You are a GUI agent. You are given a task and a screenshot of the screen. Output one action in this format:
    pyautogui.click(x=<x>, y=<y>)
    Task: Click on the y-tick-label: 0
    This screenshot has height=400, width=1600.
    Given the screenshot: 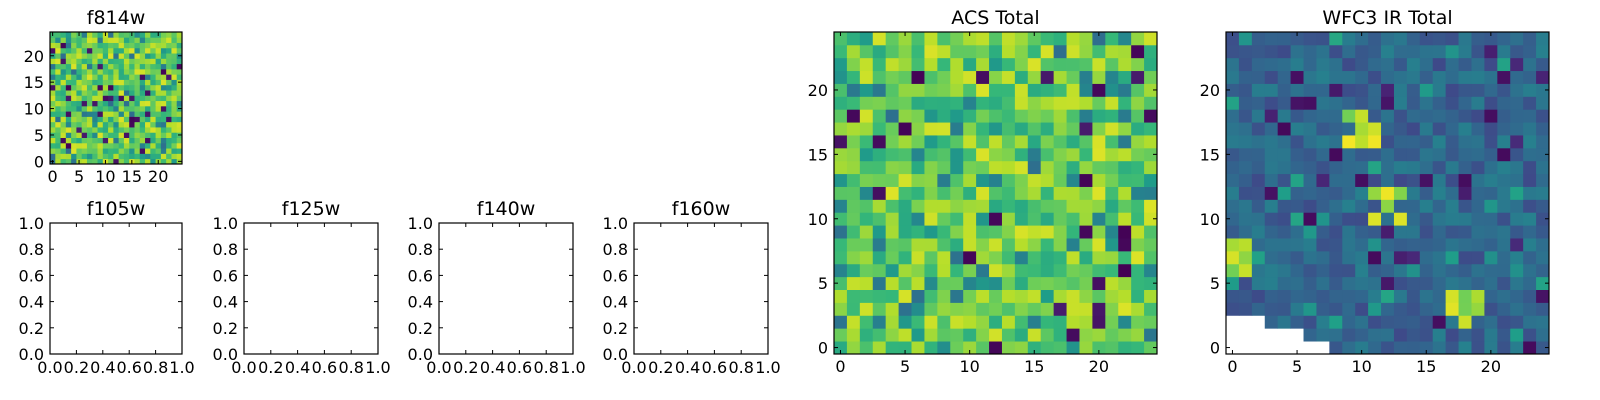 What is the action you would take?
    pyautogui.click(x=39, y=161)
    